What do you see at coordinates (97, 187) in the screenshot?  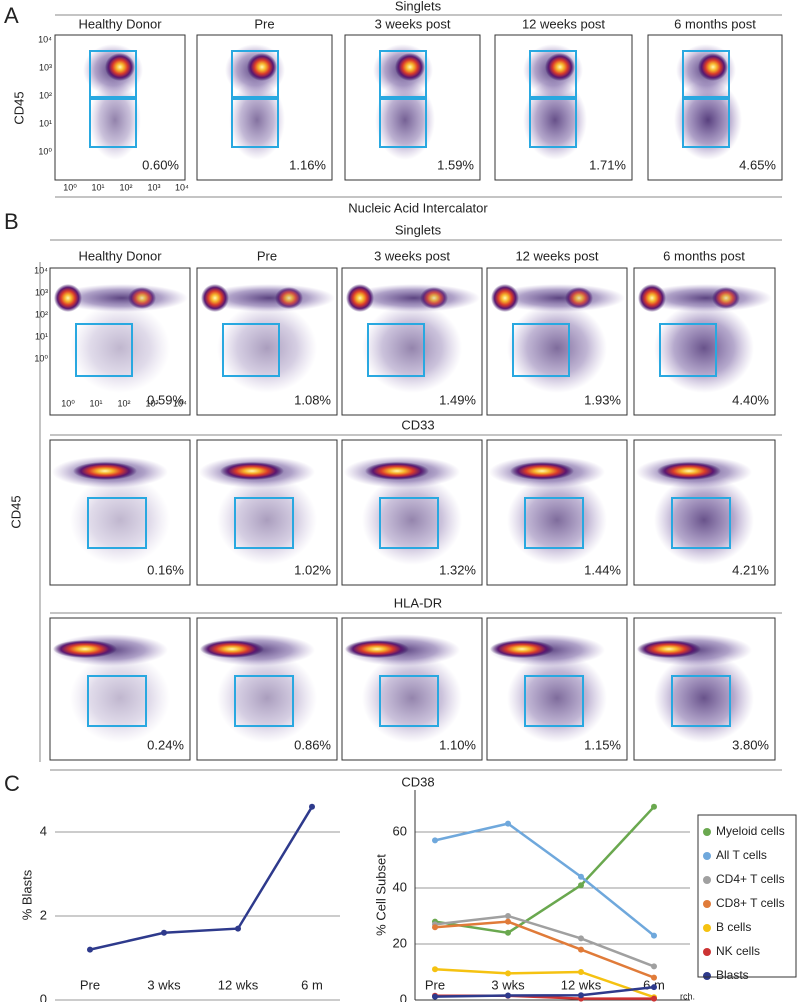 I see `tick-label: 10¹` at bounding box center [97, 187].